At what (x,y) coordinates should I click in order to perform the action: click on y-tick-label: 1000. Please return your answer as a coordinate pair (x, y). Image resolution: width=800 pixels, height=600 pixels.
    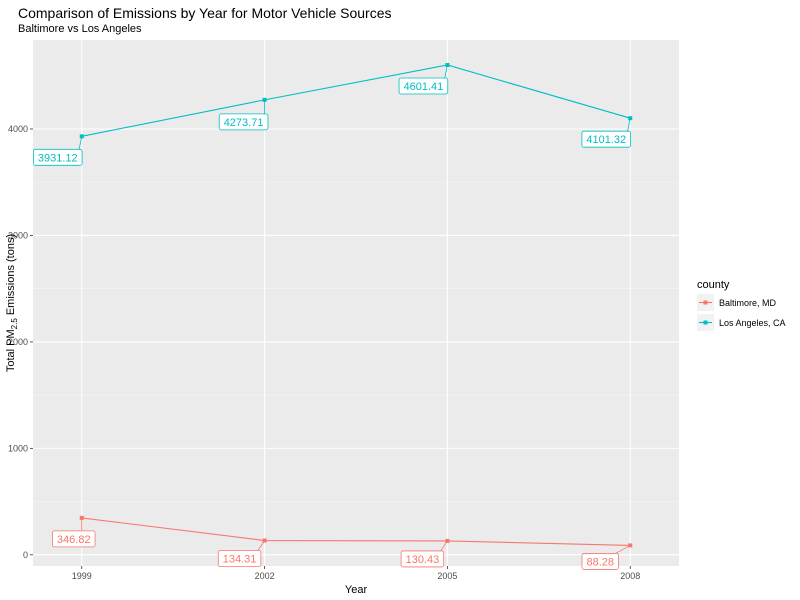
    Looking at the image, I should click on (18, 448).